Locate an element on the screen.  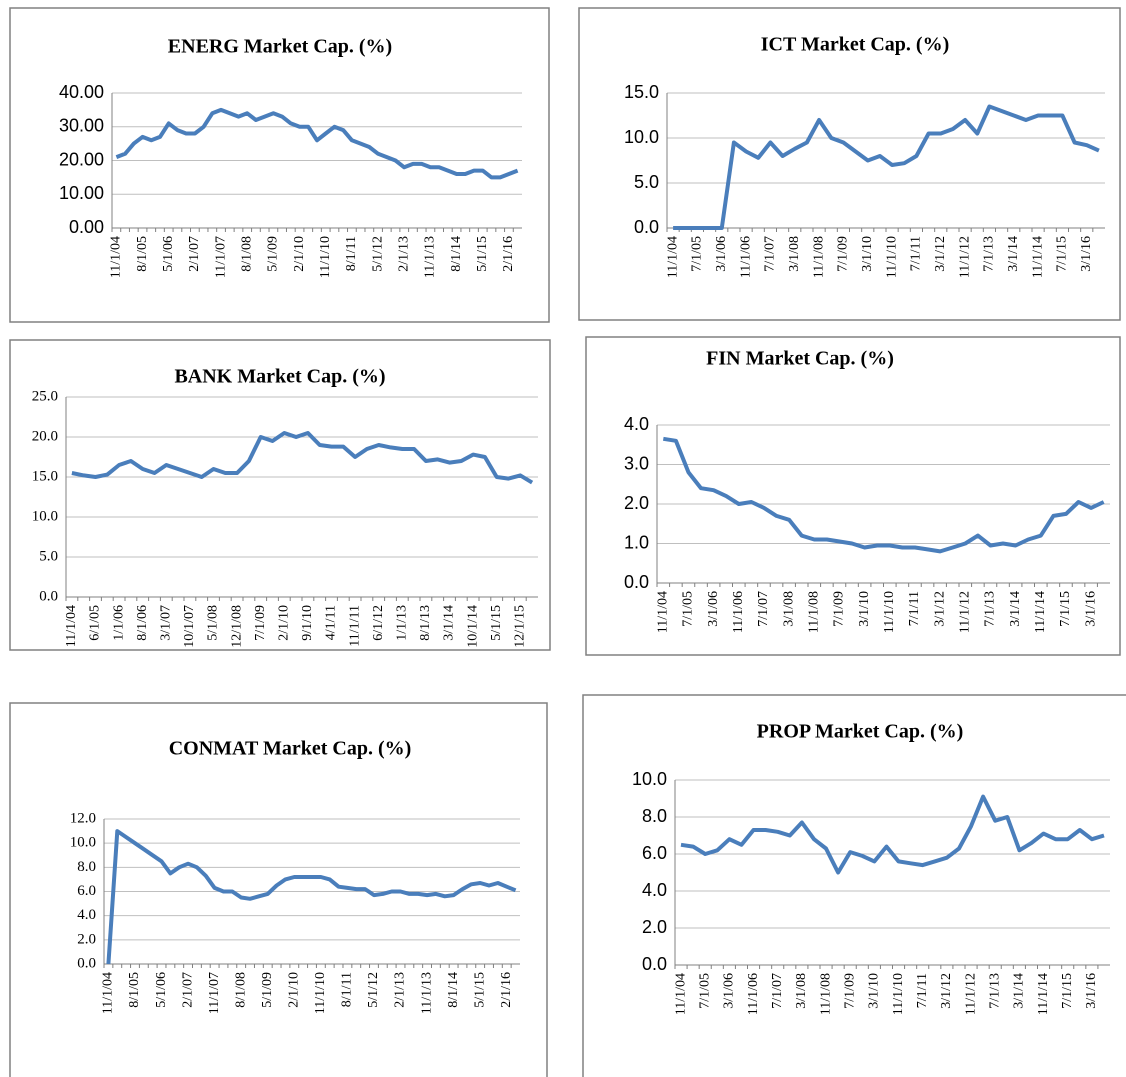
x-tick-label: 12/1/15 is located at coordinates (520, 626).